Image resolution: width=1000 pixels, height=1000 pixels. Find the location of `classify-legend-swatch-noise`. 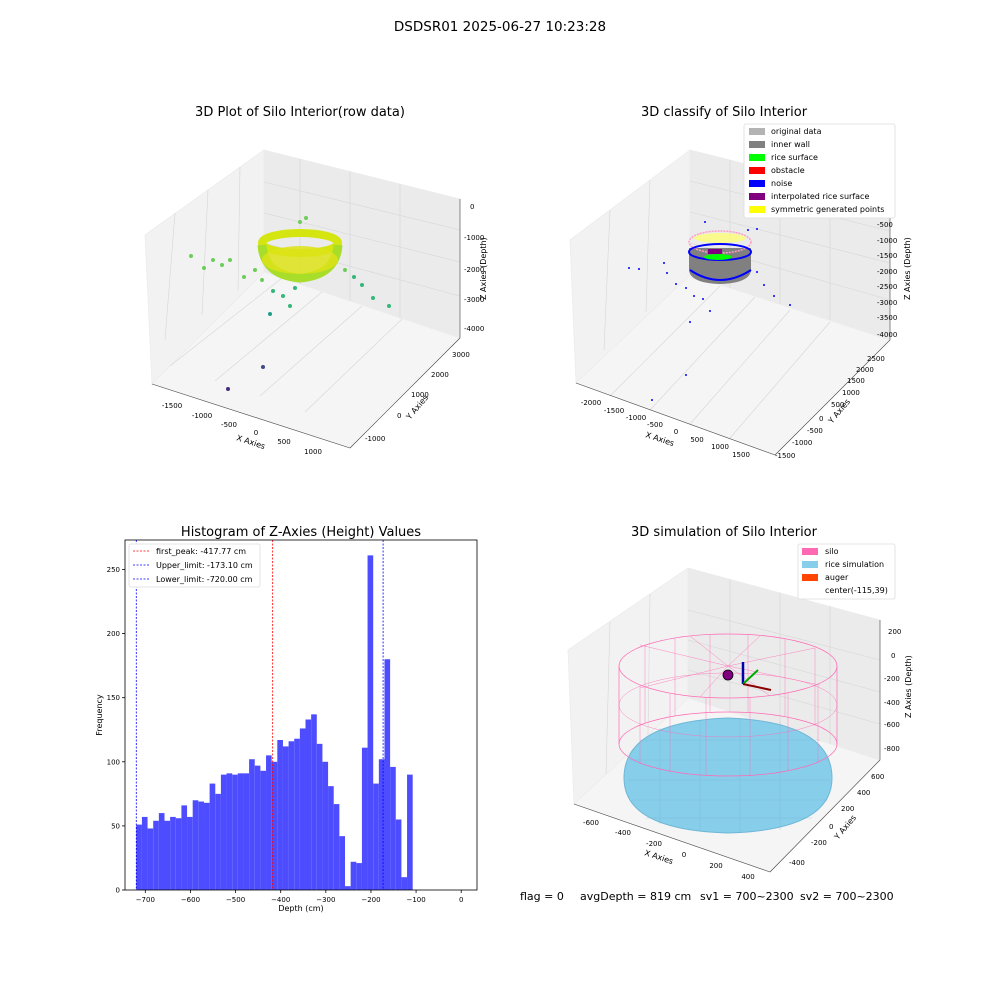

classify-legend-swatch-noise is located at coordinates (757, 183).